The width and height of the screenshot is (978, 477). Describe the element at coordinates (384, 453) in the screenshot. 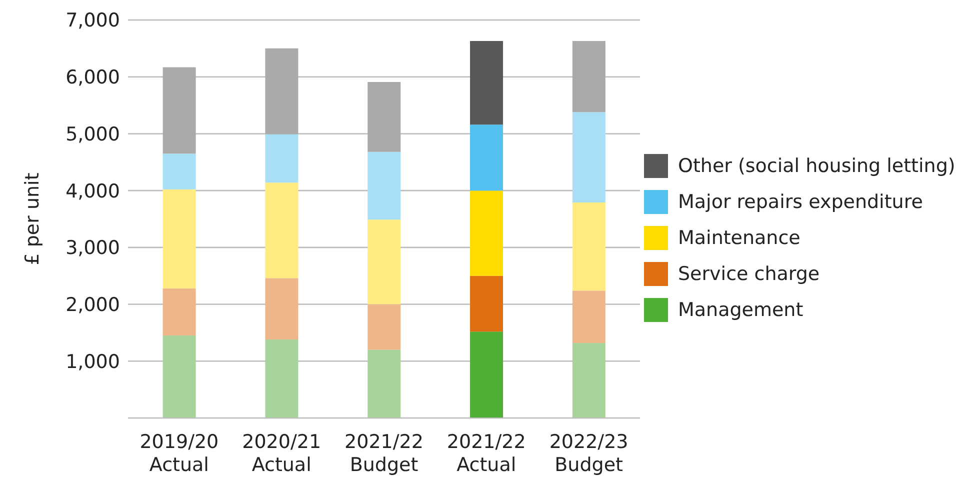

I see `x-tick-label: 2021/22 Budget` at that location.